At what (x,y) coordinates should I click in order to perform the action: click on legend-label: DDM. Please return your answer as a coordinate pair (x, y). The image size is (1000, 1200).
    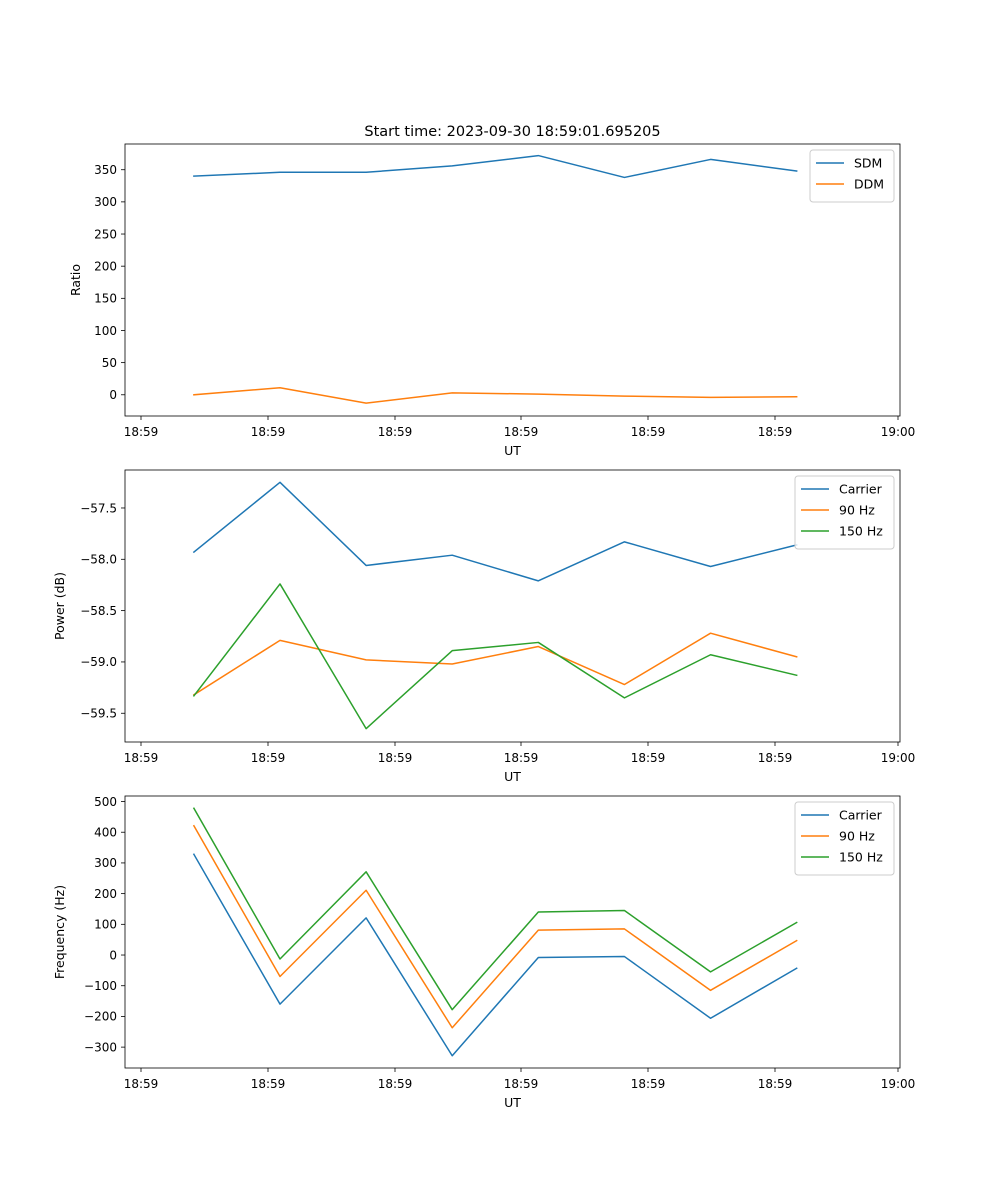
    Looking at the image, I should click on (869, 184).